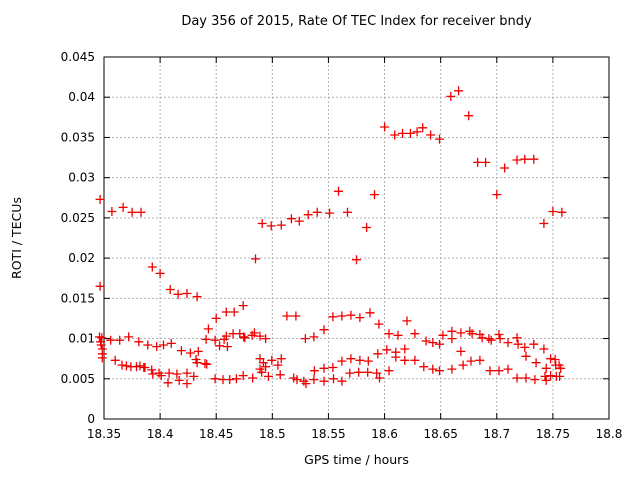  I want to click on y-tick-label: 0.01, so click(81, 339).